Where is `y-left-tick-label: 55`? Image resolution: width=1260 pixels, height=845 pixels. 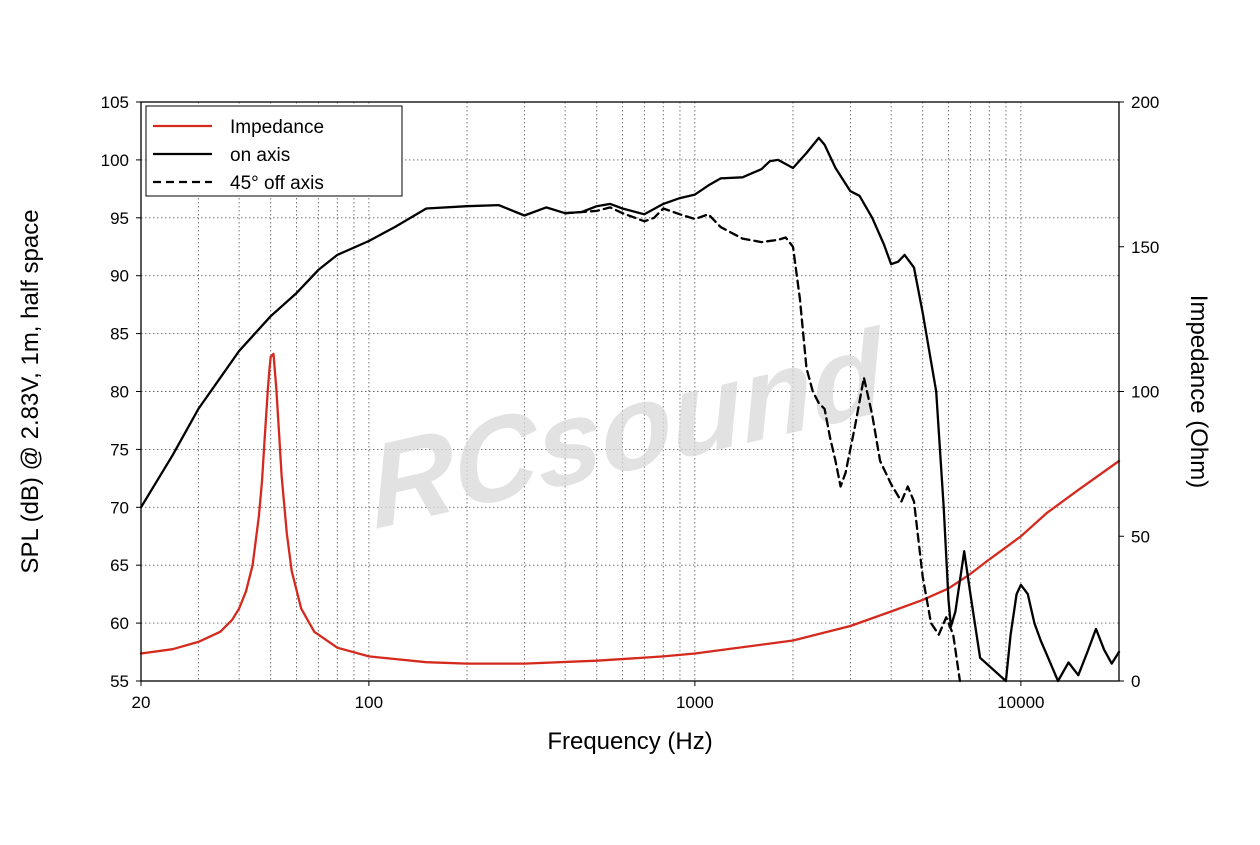 y-left-tick-label: 55 is located at coordinates (119, 681).